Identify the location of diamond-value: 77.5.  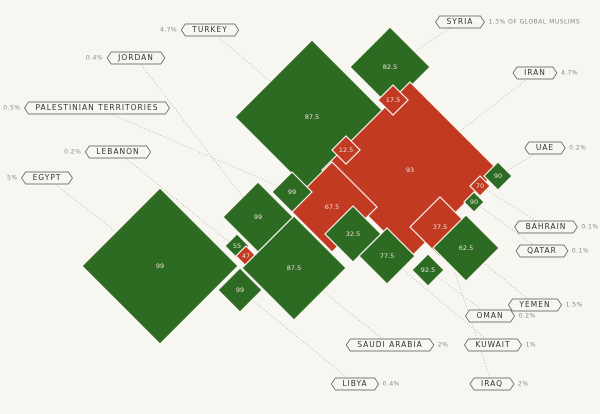
(387, 256).